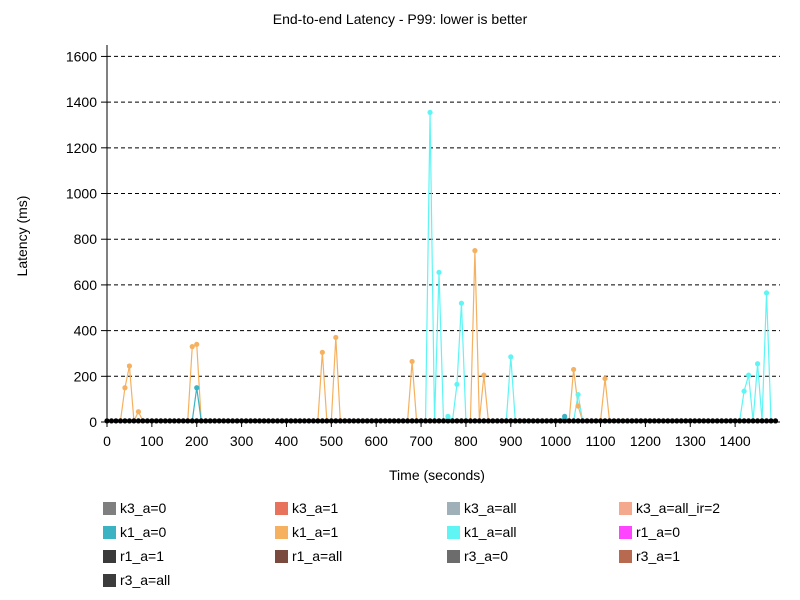  I want to click on y-tick-label: 200, so click(86, 376).